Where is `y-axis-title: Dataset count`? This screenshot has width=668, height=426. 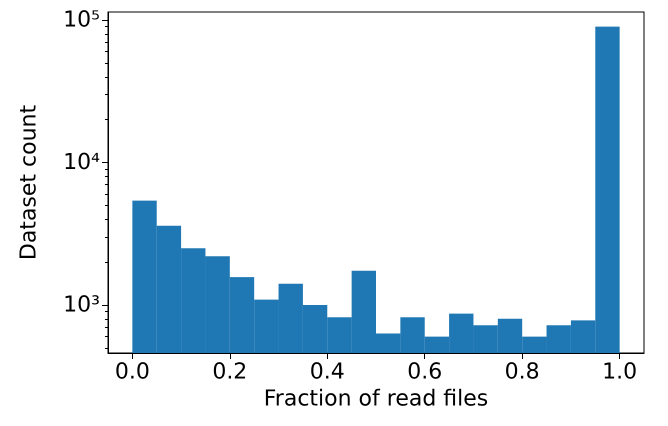
y-axis-title: Dataset count is located at coordinates (29, 182).